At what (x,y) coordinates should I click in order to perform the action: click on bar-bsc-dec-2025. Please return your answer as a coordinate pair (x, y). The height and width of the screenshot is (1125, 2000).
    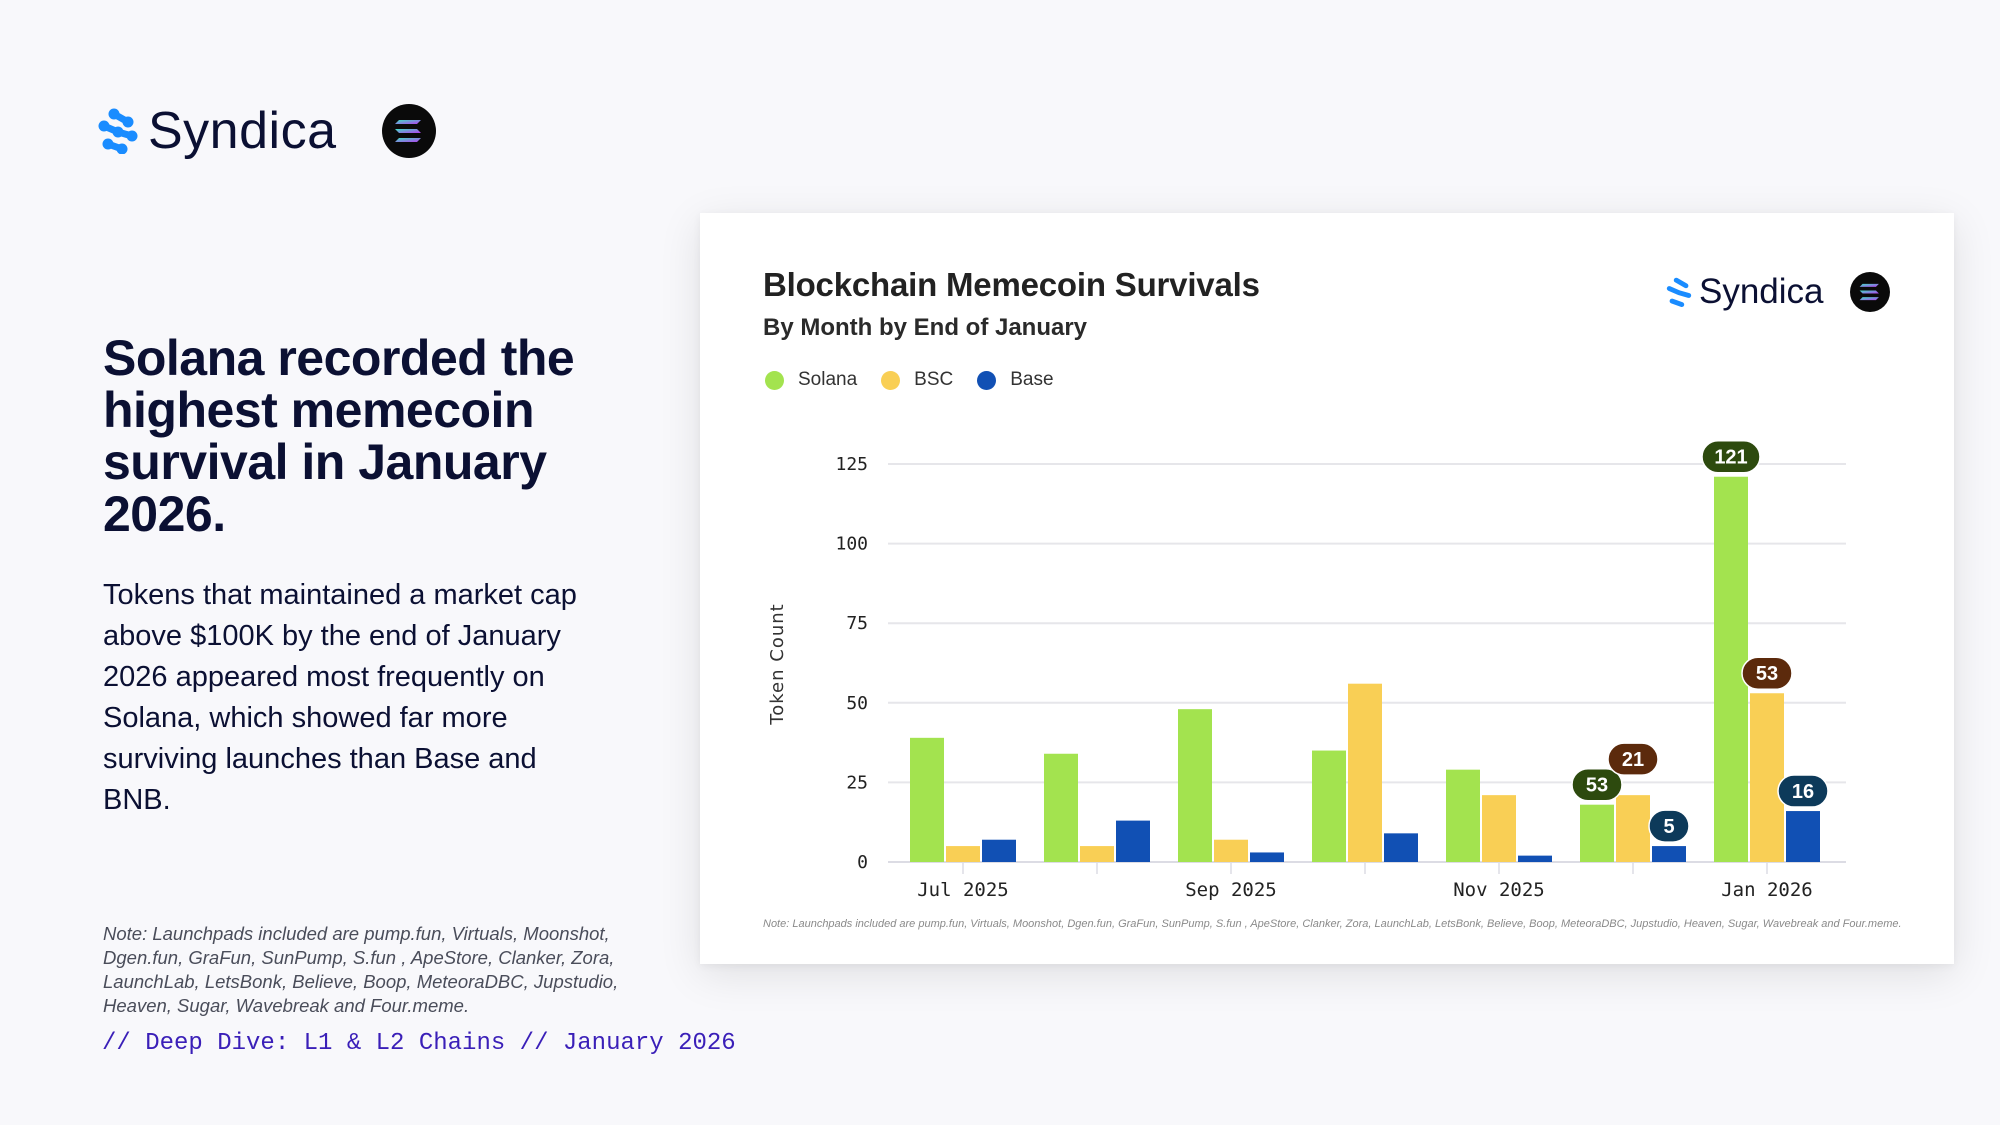
    Looking at the image, I should click on (1633, 828).